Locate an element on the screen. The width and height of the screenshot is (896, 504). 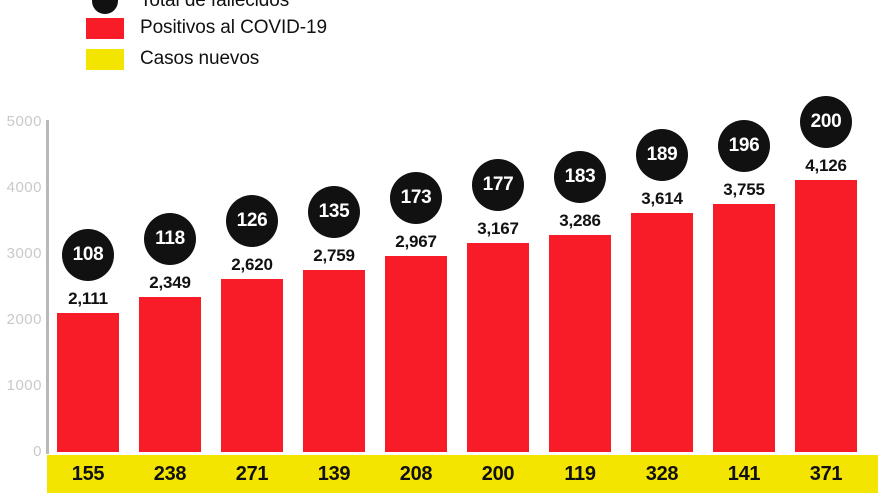
bar-value-label: 2,349 is located at coordinates (170, 282).